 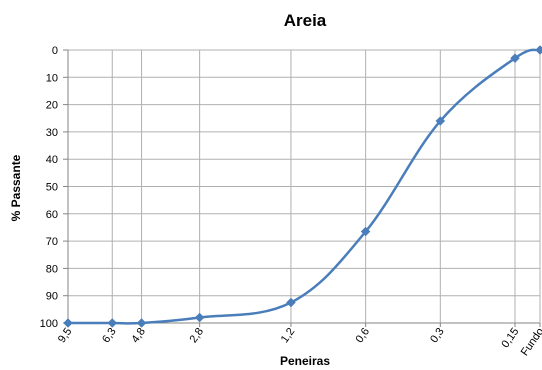 I want to click on chart-title: Areia, so click(x=305, y=20).